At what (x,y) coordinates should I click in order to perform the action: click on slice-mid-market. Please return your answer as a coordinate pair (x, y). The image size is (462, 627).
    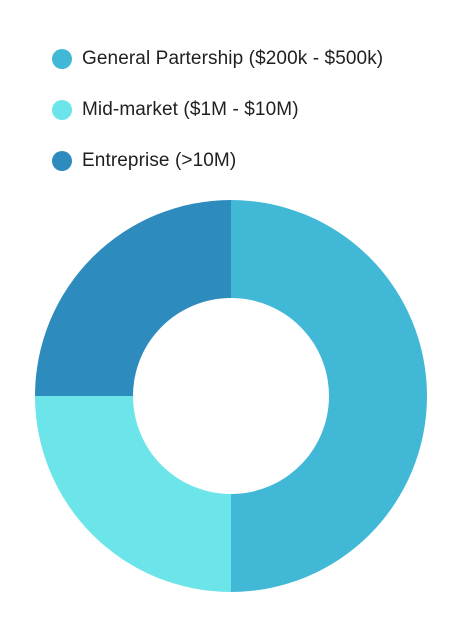
    Looking at the image, I should click on (133, 494).